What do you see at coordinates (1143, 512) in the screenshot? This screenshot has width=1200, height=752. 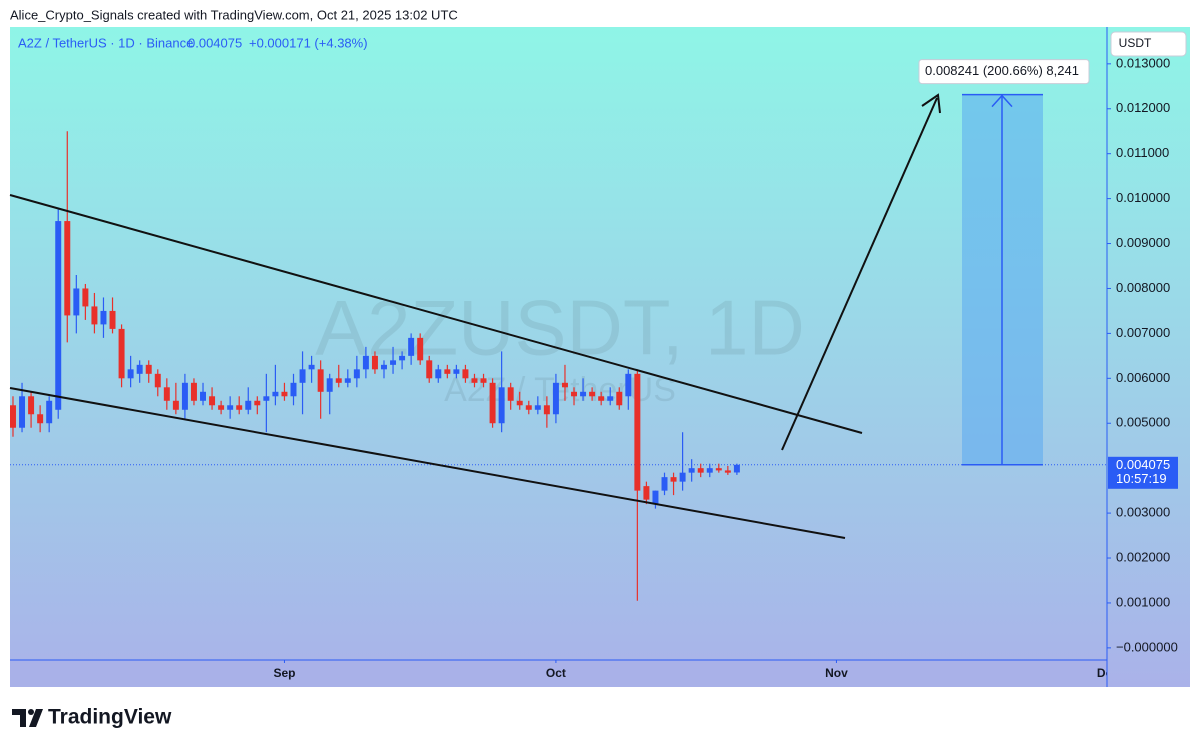 I see `y-tick-label: 0.003000` at bounding box center [1143, 512].